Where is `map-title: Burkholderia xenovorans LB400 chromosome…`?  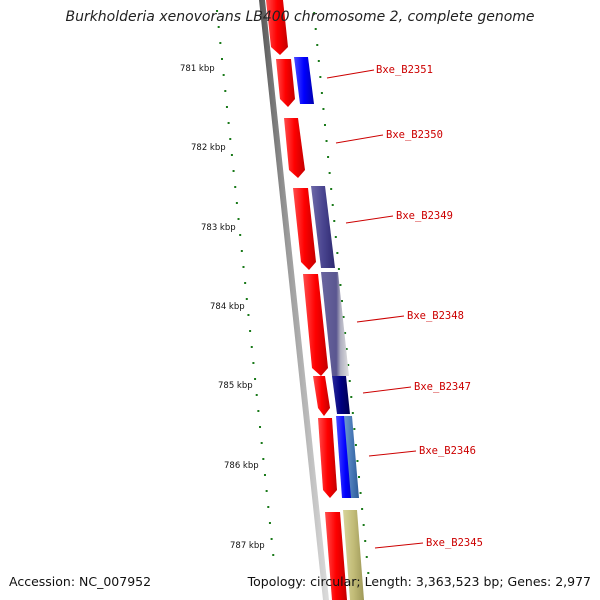
map-title: Burkholderia xenovorans LB400 chromosome… is located at coordinates (300, 17).